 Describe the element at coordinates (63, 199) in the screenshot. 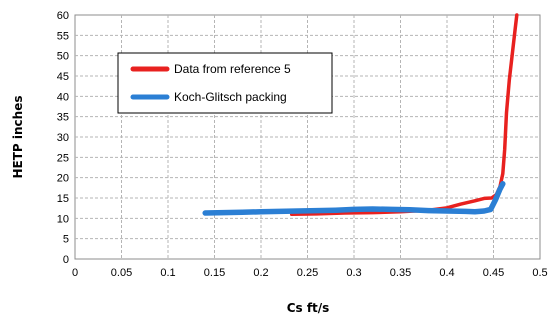

I see `y-tick-label: 15` at that location.